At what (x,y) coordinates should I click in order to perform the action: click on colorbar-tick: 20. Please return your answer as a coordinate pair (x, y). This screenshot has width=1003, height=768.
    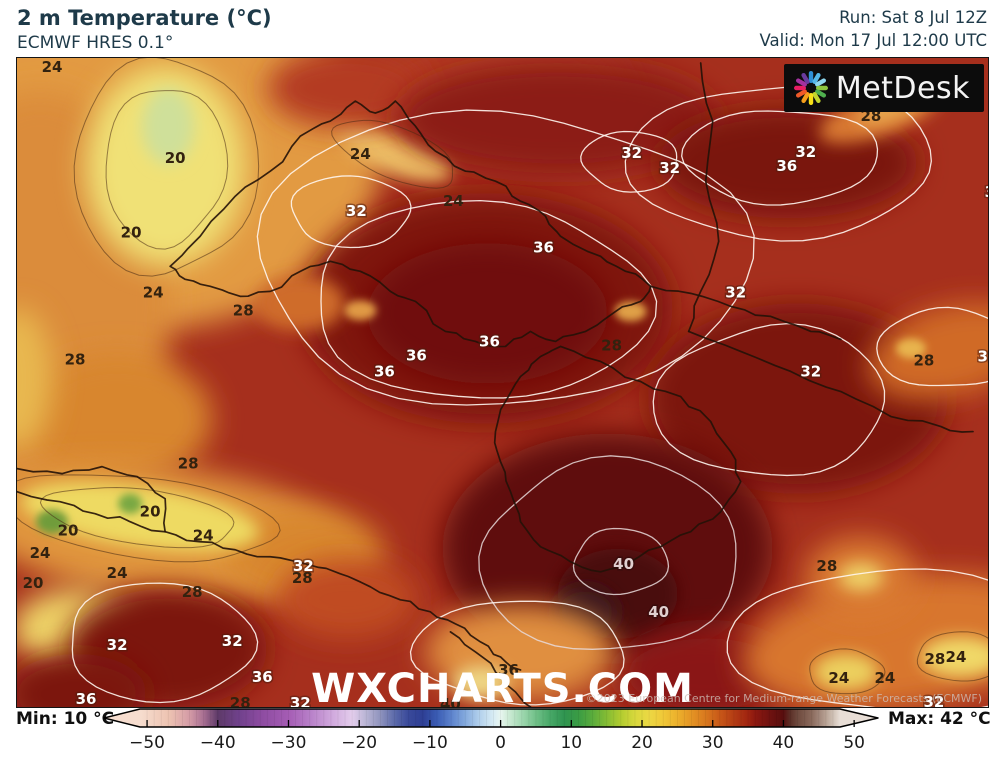
    Looking at the image, I should click on (642, 743).